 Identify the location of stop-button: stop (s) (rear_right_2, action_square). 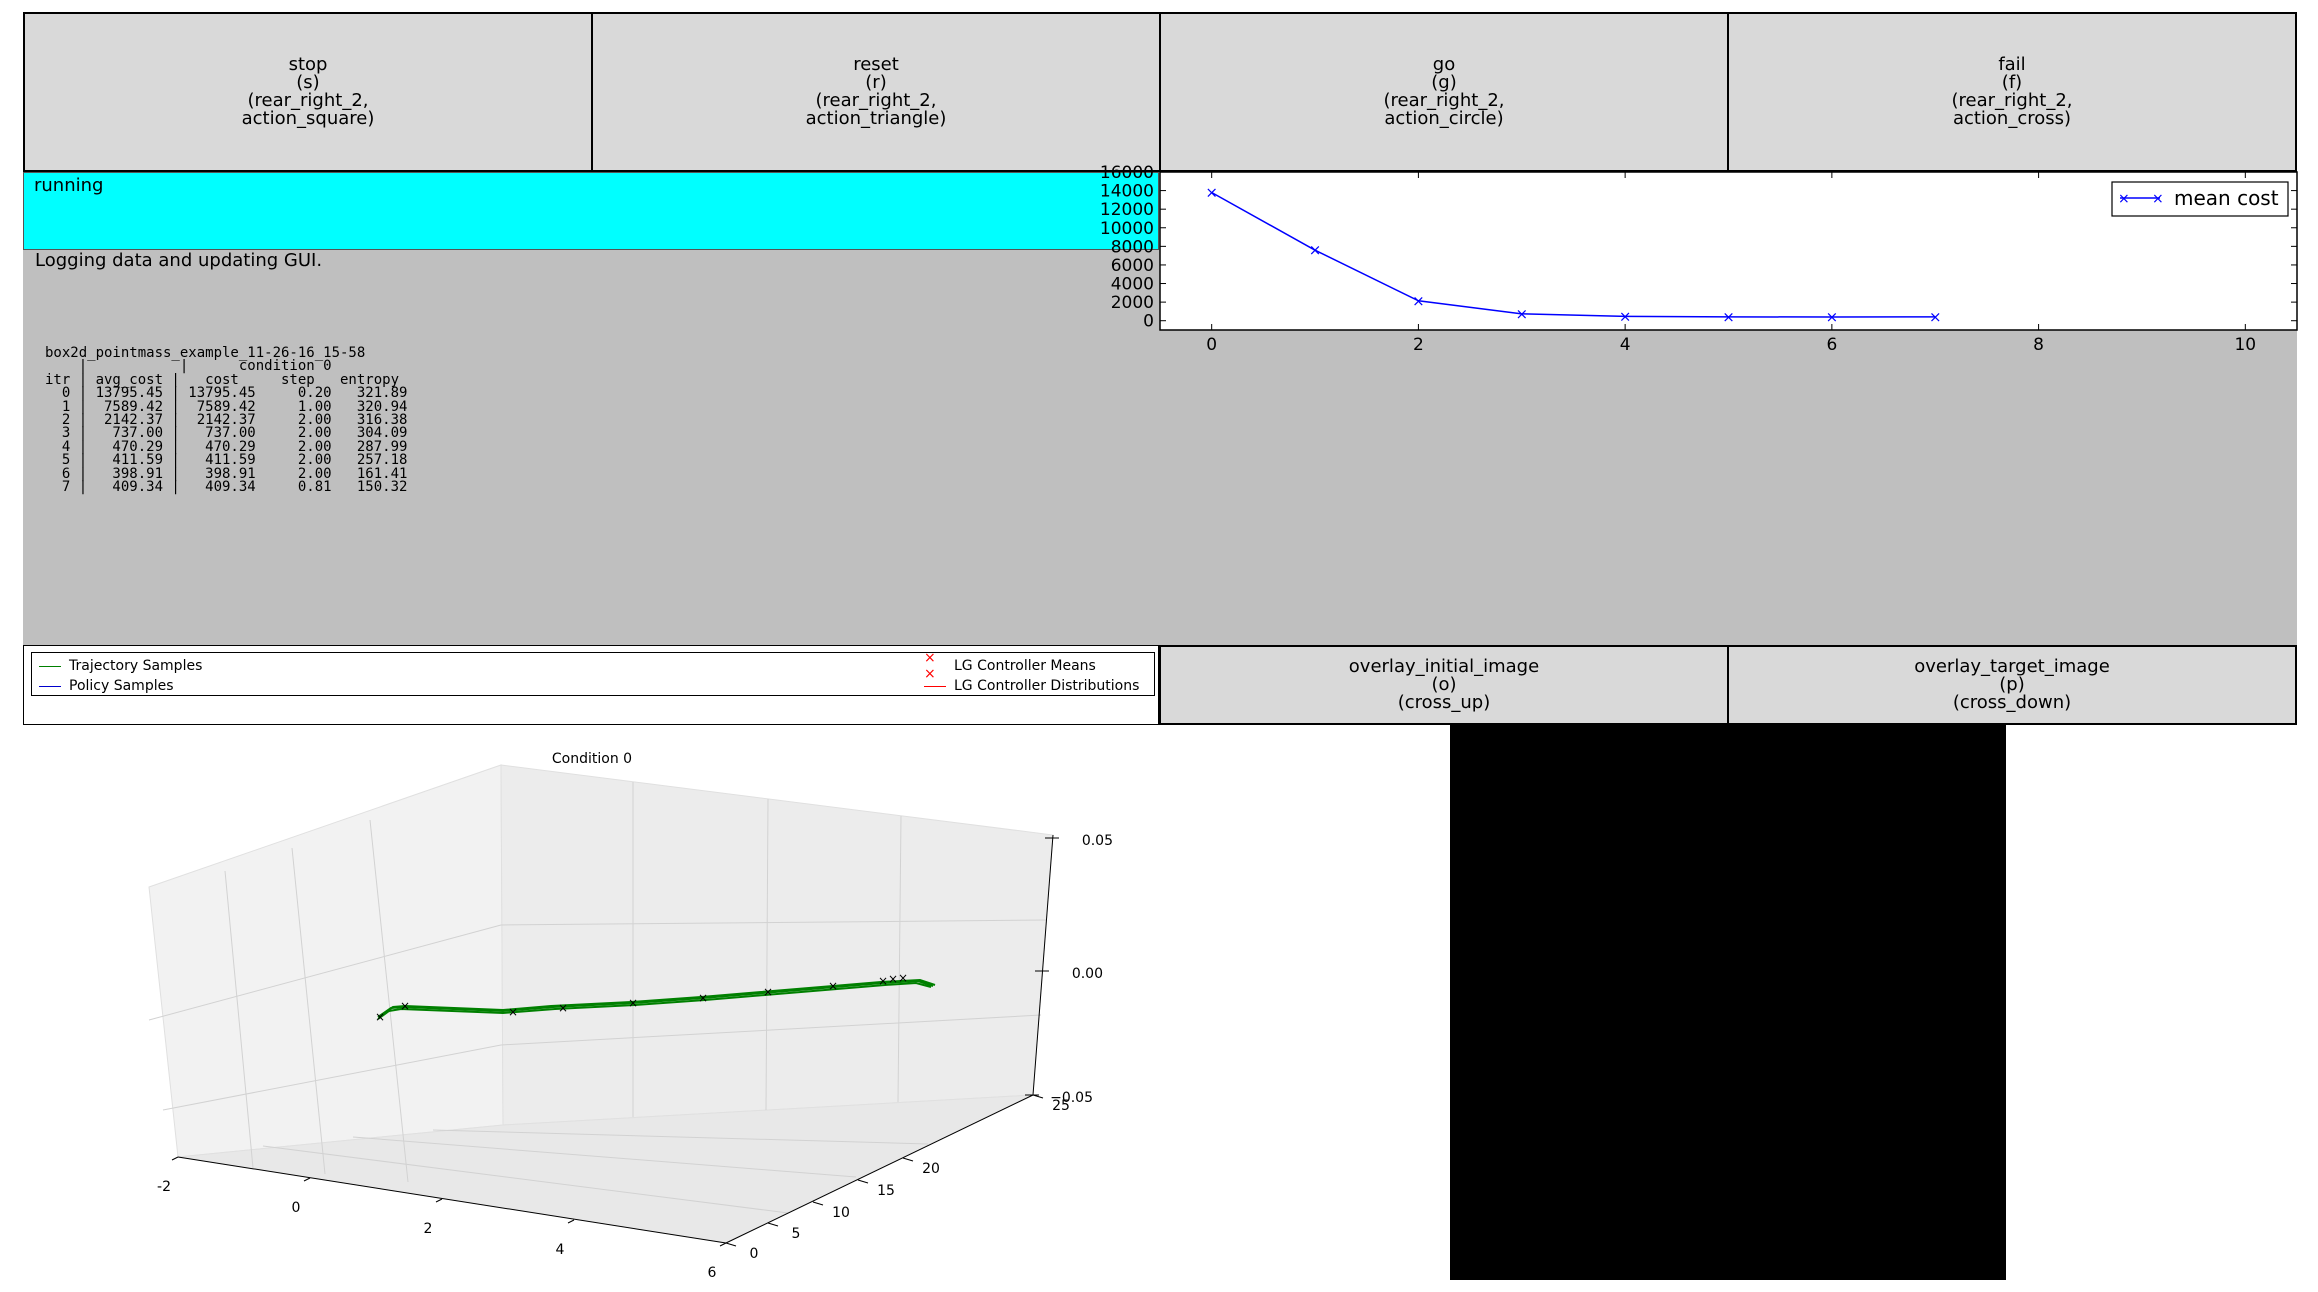
(308, 92).